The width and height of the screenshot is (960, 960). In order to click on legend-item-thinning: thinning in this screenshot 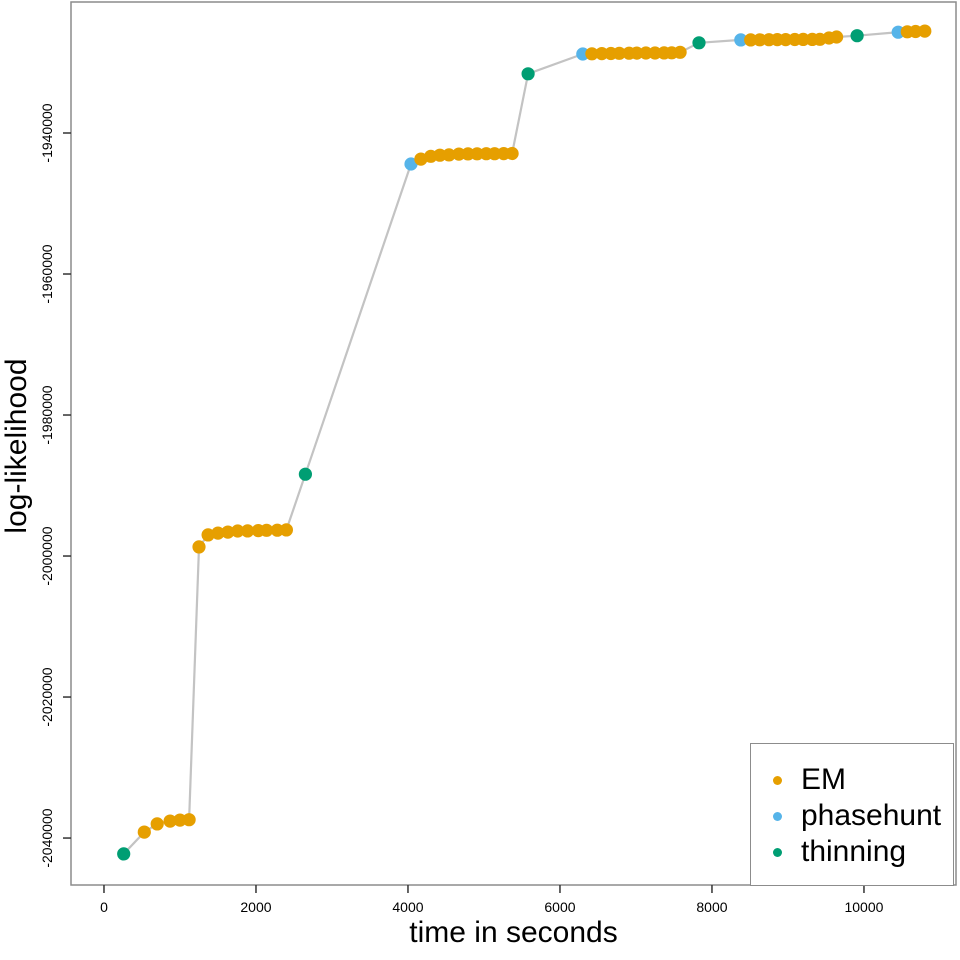, I will do `click(829, 851)`.